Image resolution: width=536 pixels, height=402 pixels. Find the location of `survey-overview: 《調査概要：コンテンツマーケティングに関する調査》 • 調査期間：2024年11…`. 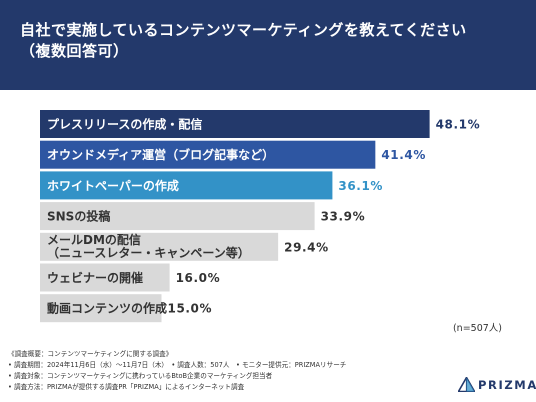

survey-overview: 《調査概要：コンテンツマーケティングに関する調査》 • 調査期間：2024年11… is located at coordinates (218, 371).